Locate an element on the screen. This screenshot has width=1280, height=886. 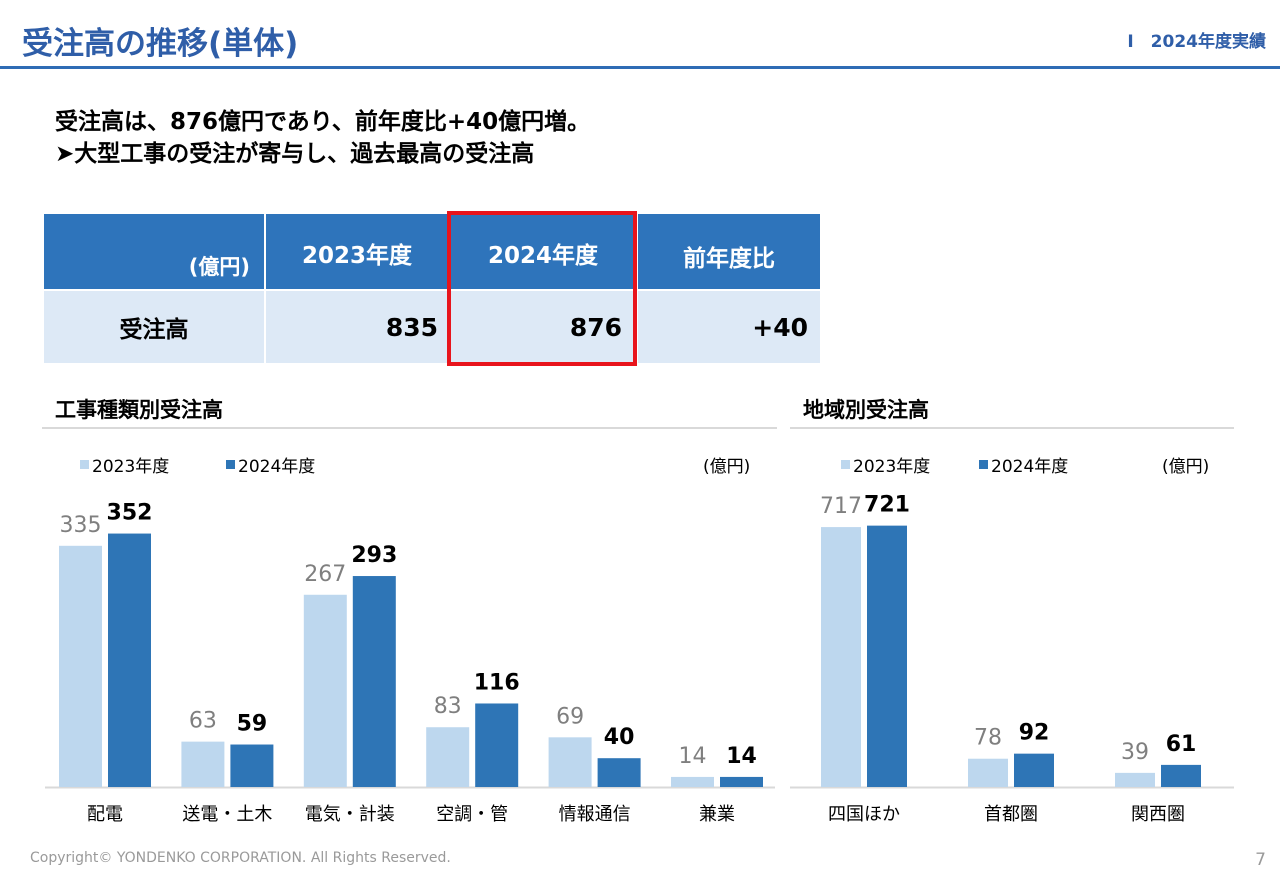
table-header-2023: 2023年度 is located at coordinates (357, 251).